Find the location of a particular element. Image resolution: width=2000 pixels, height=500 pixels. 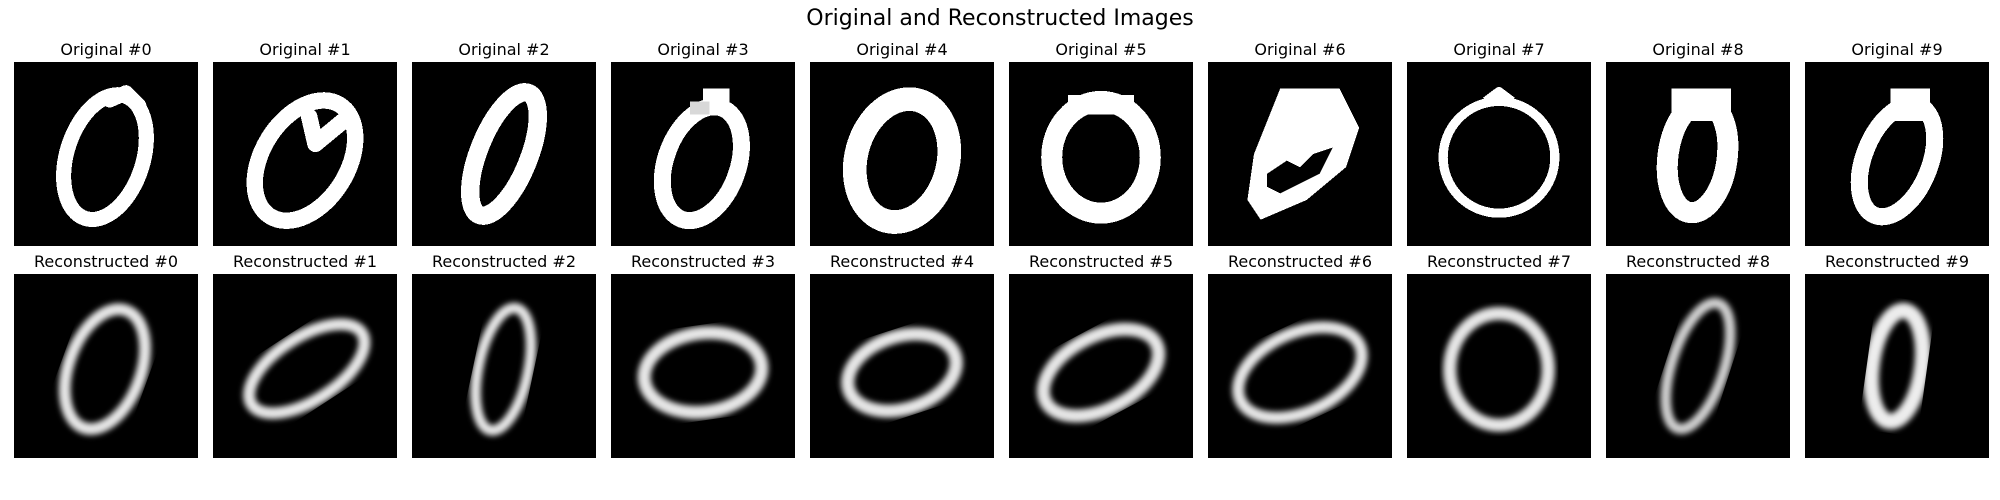

image-label: Original #9 is located at coordinates (1897, 49).